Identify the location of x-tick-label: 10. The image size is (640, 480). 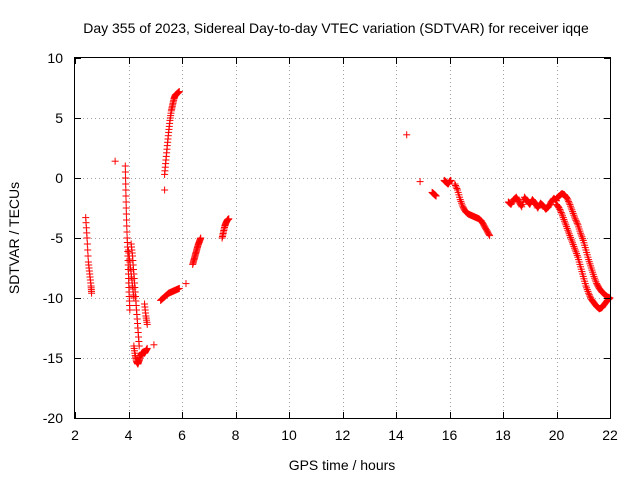
(289, 435).